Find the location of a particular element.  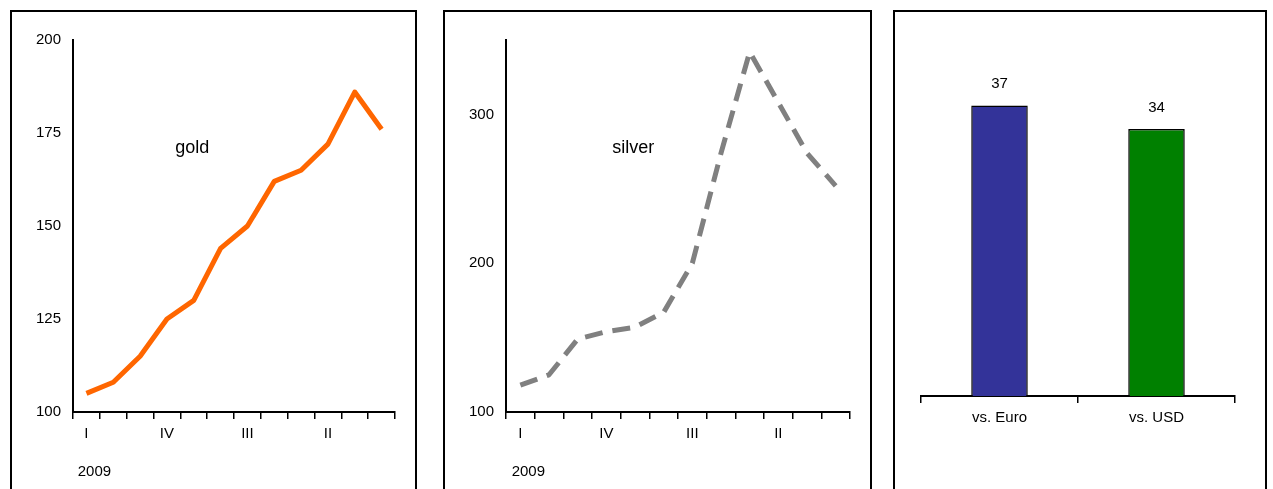

x-tick-label: vs. USD is located at coordinates (1156, 417).